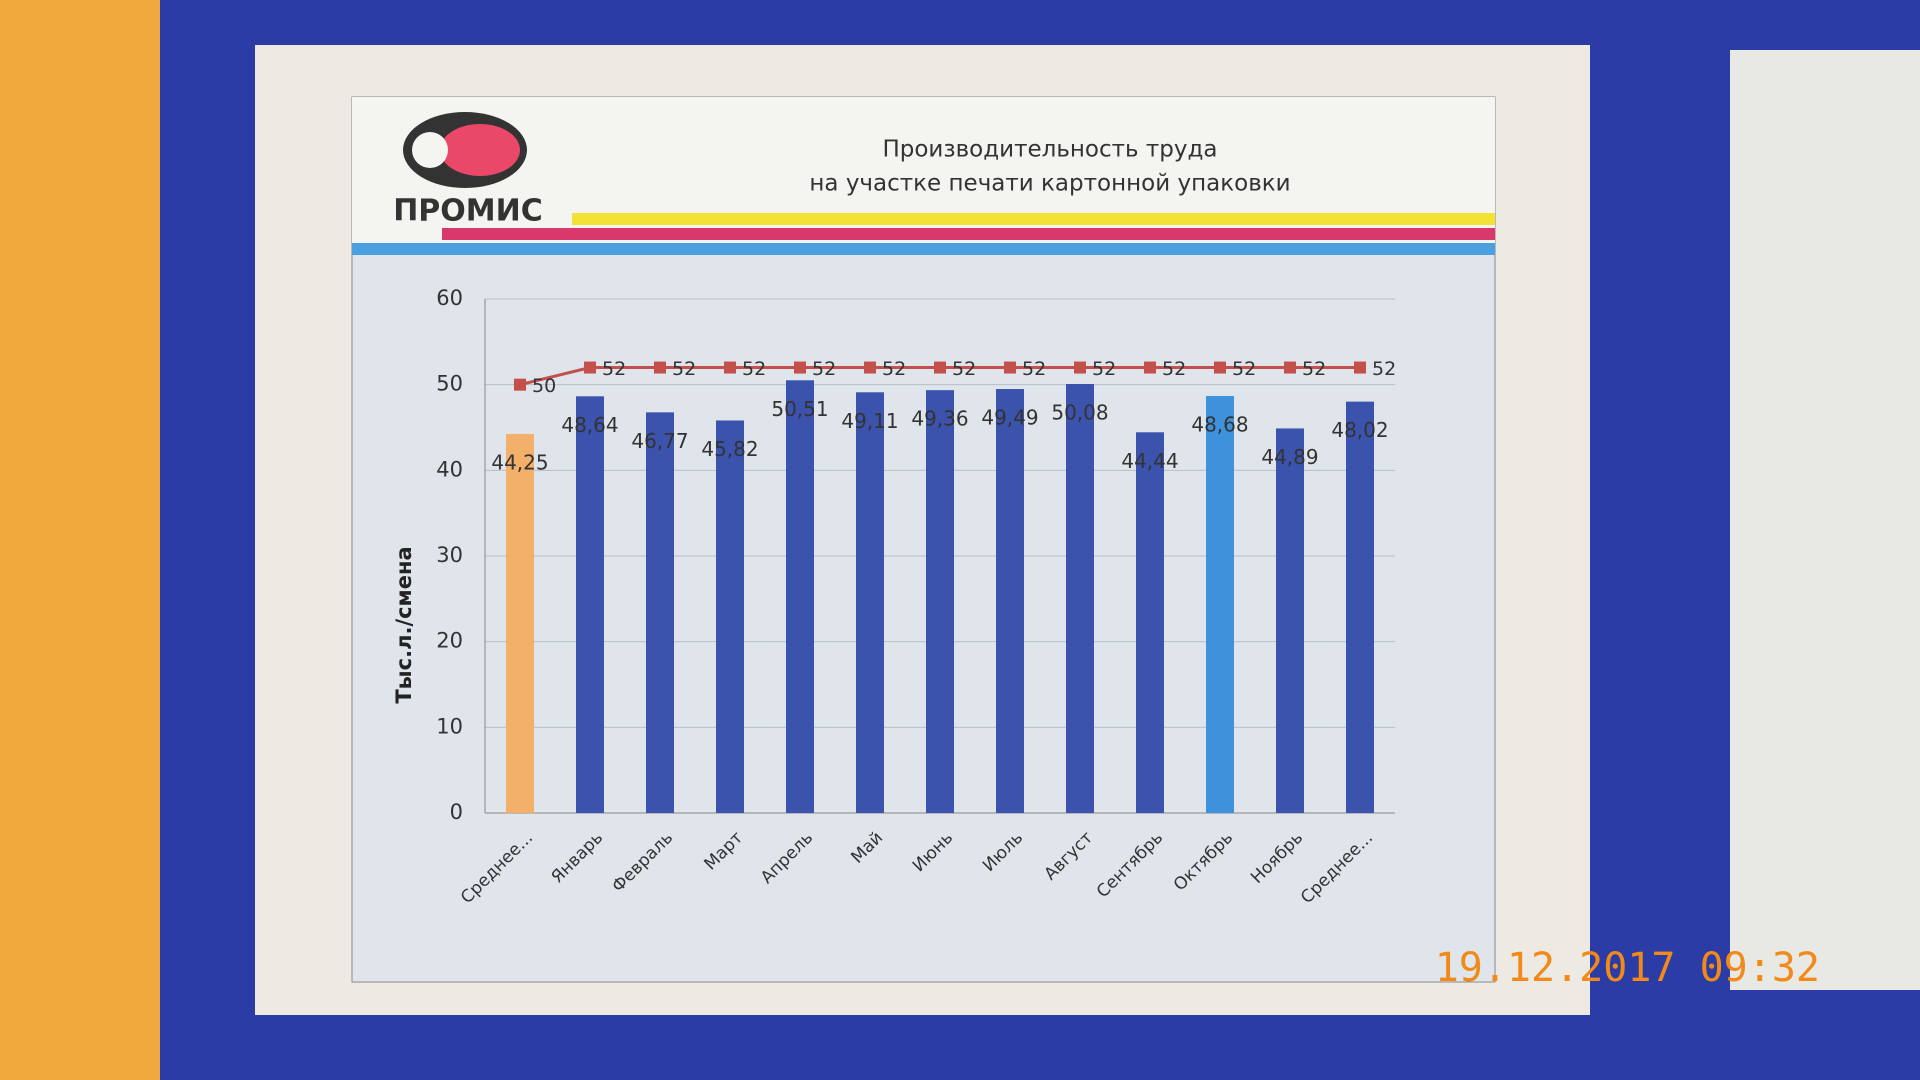 This screenshot has width=1920, height=1080. I want to click on y-tick-label: 40, so click(449, 469).